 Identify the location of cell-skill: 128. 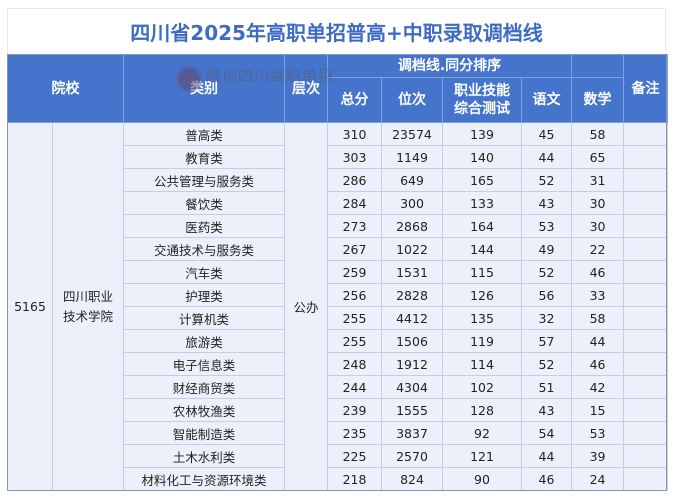
(482, 410).